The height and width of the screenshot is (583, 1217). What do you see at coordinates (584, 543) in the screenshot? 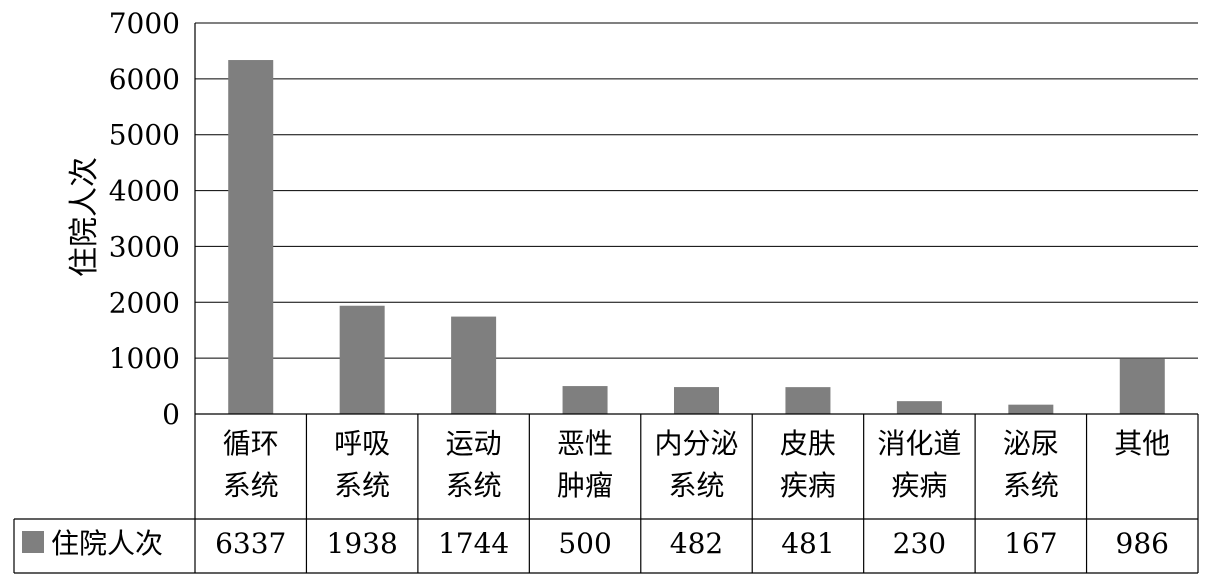
I see `data-label: 500` at bounding box center [584, 543].